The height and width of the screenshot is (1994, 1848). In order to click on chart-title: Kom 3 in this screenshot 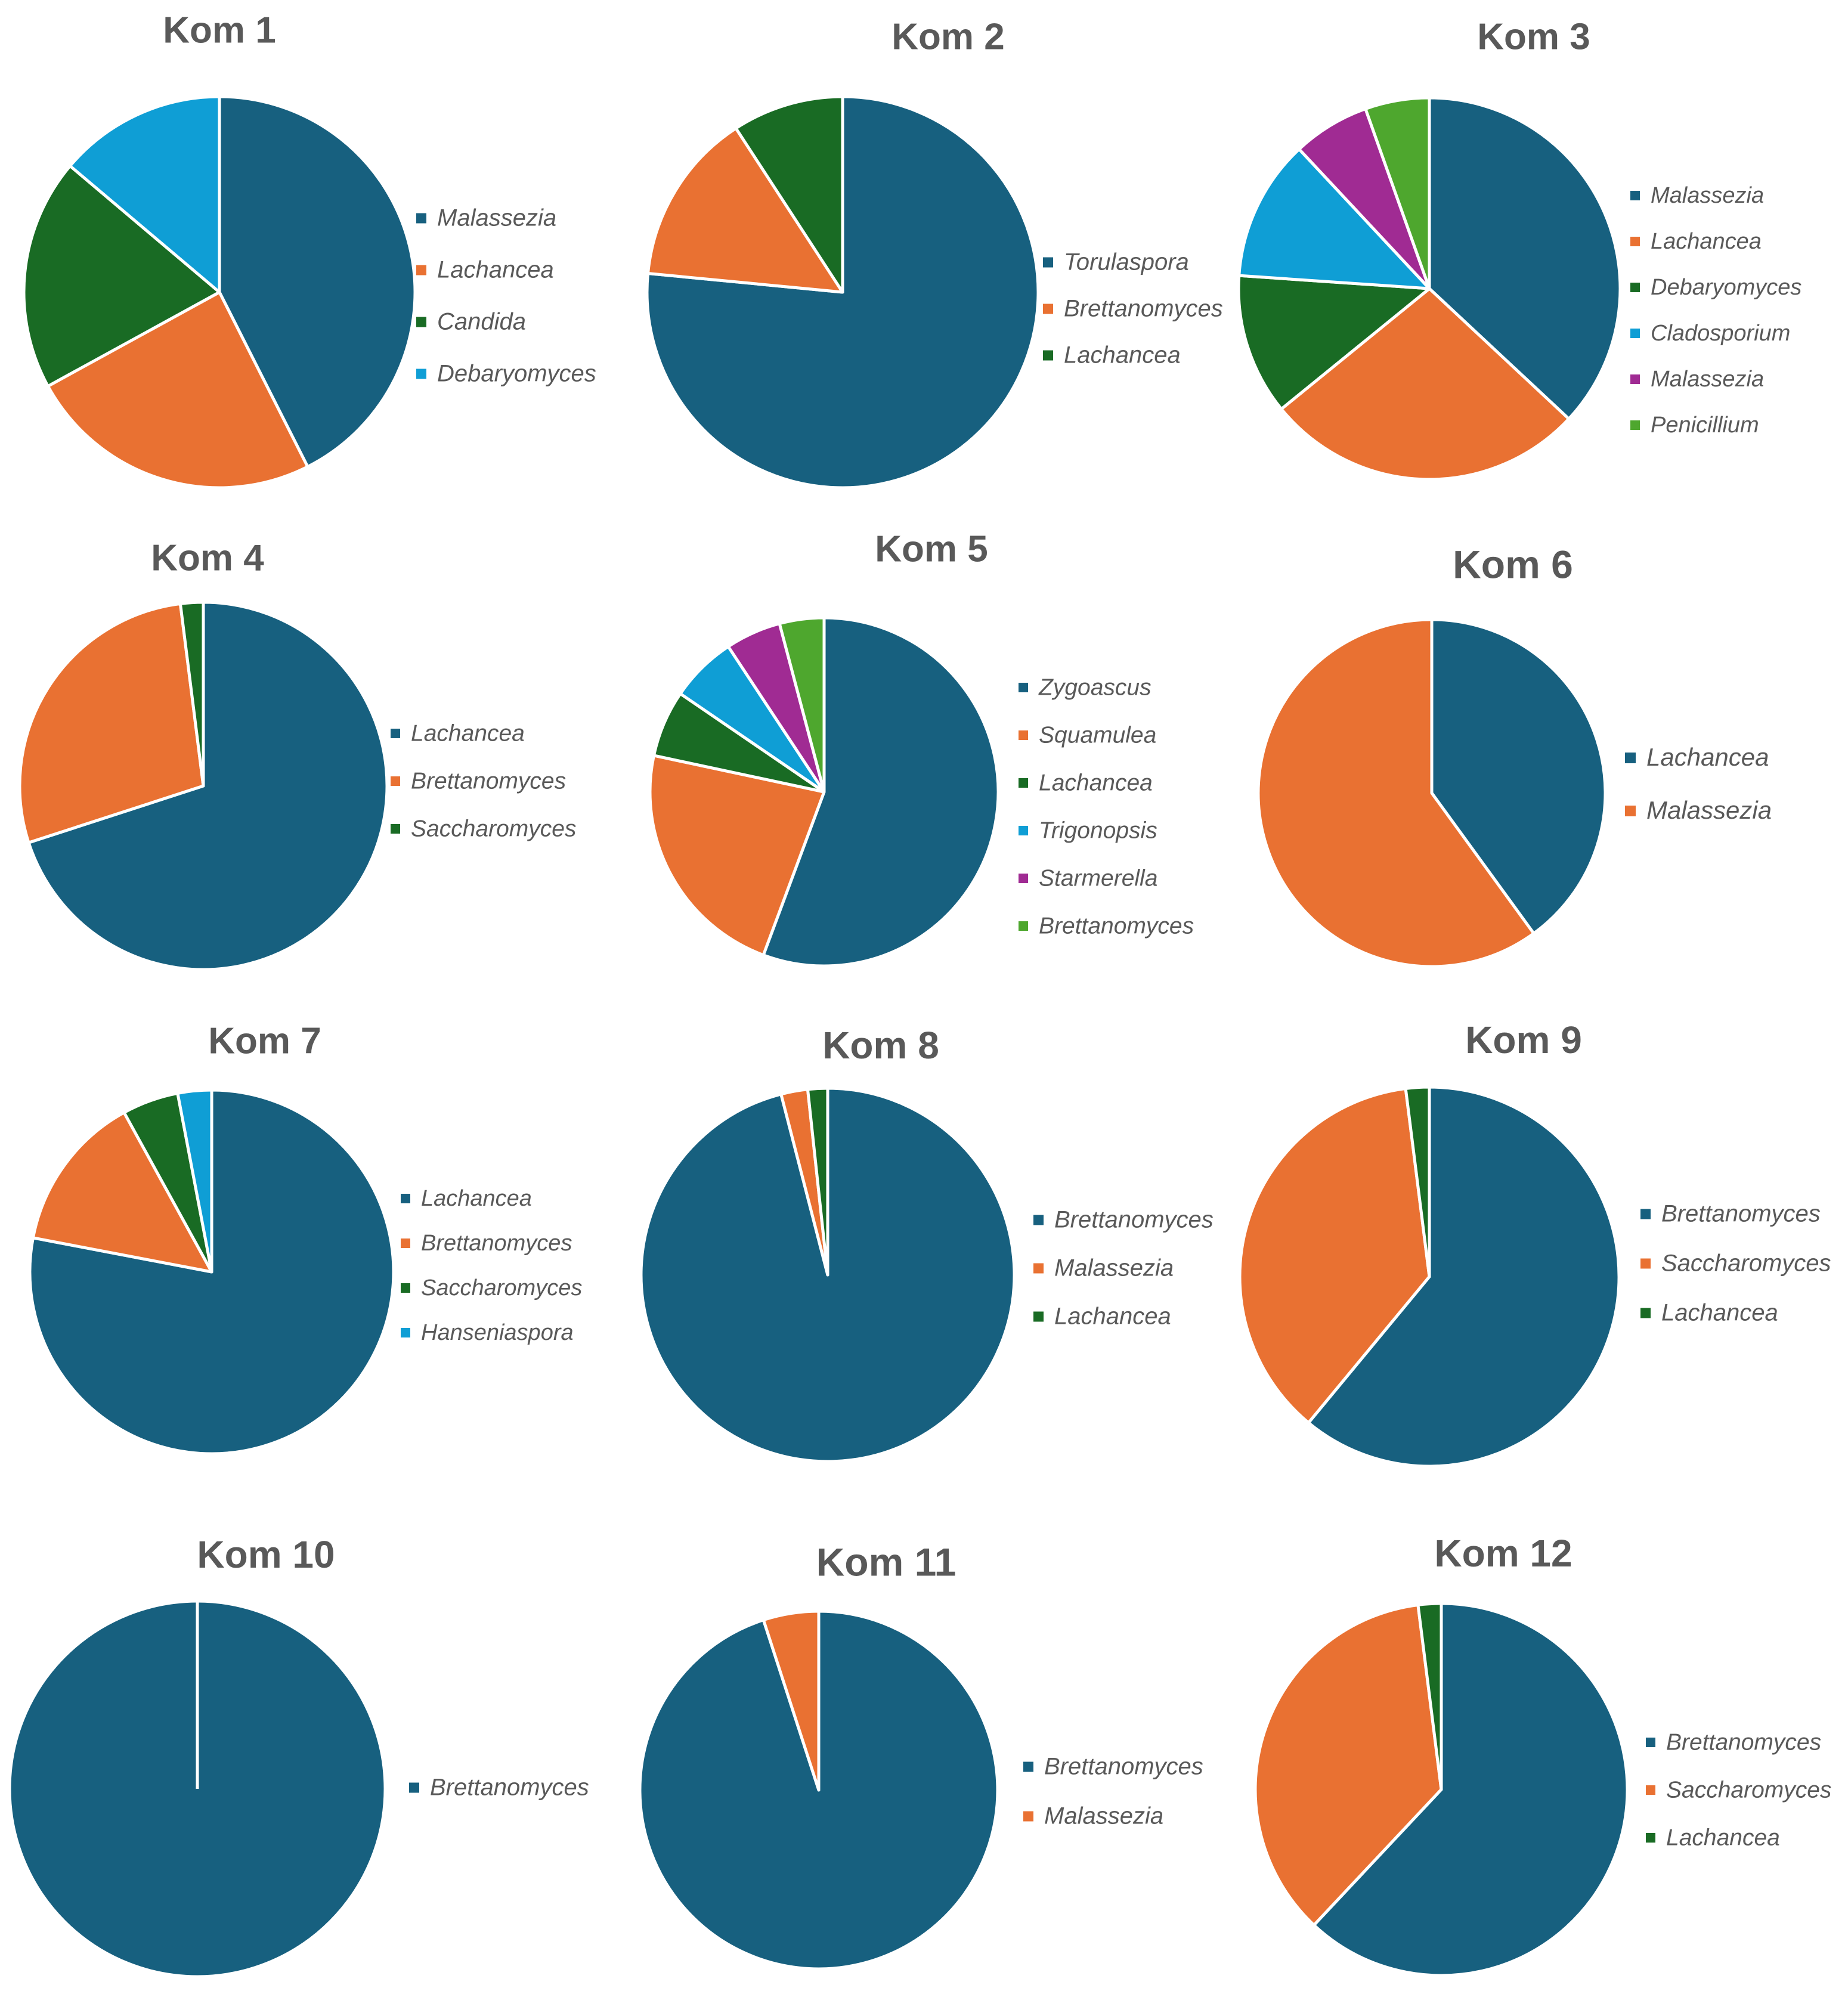, I will do `click(1534, 36)`.